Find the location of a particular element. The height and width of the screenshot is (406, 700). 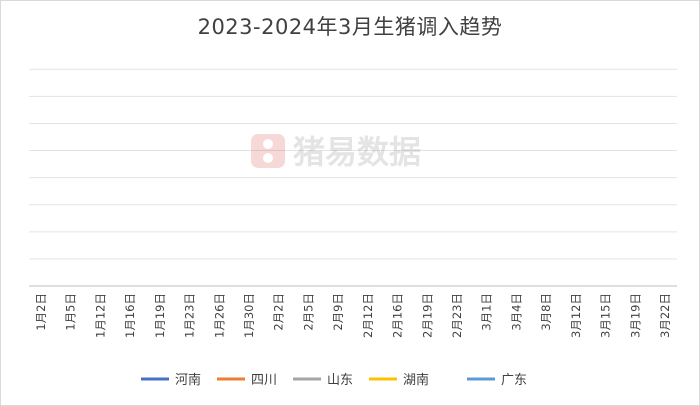

x-tick-label: 2月9日 is located at coordinates (338, 312).